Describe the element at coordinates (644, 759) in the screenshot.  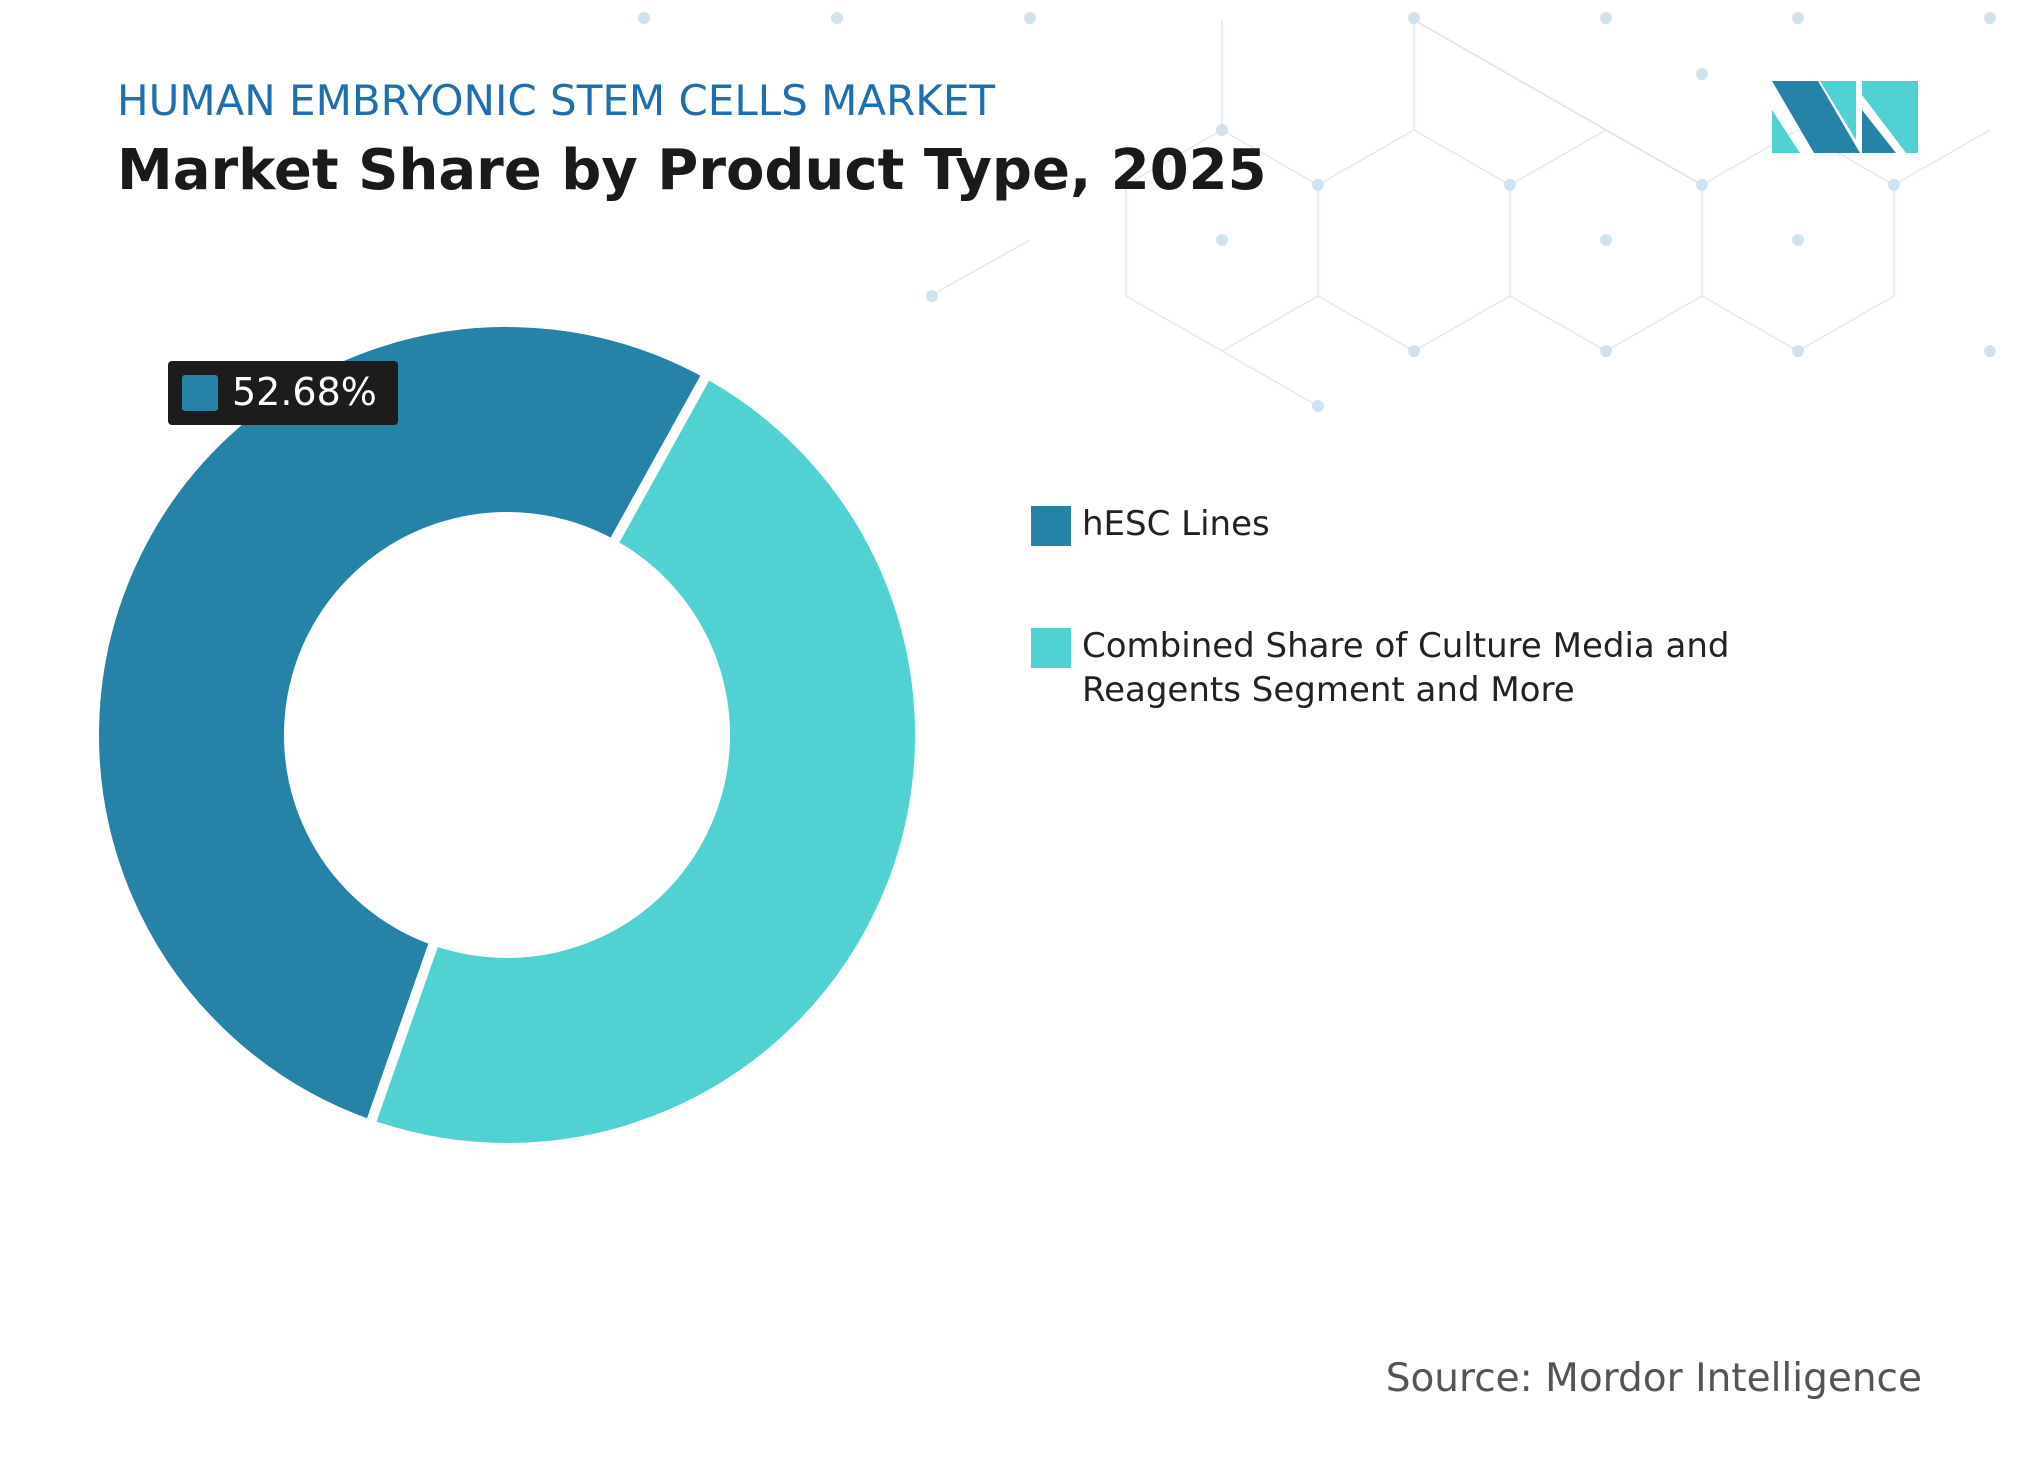
I see `donut-segment` at that location.